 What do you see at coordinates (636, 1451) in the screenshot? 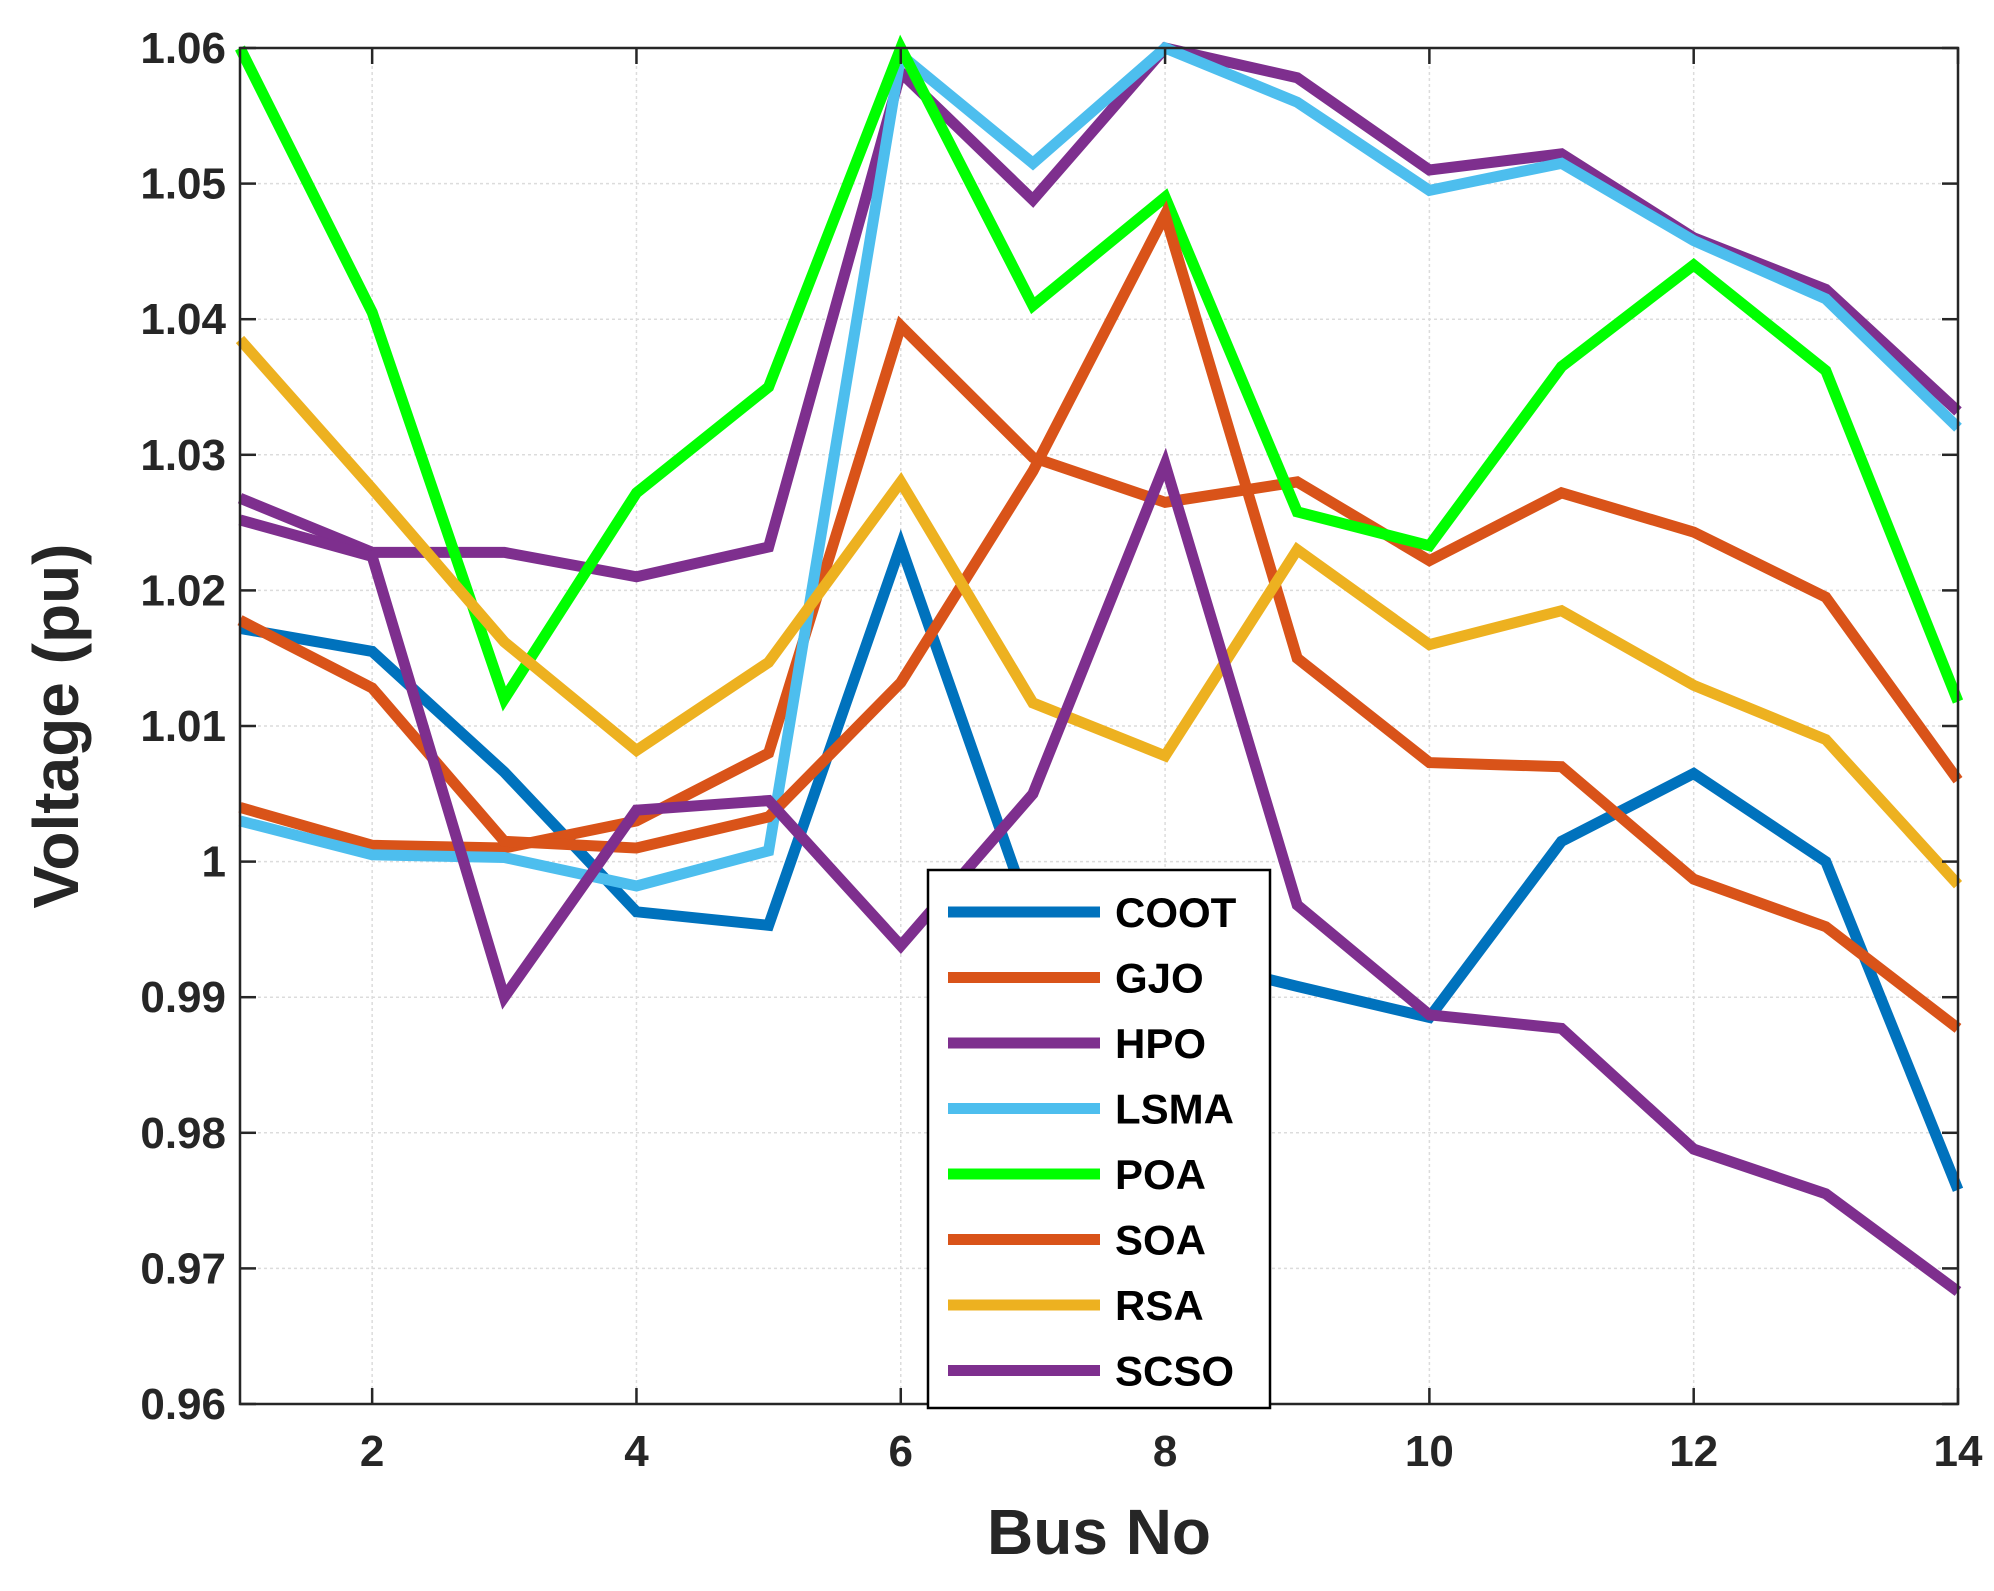
I see `x-tick-label: 4` at bounding box center [636, 1451].